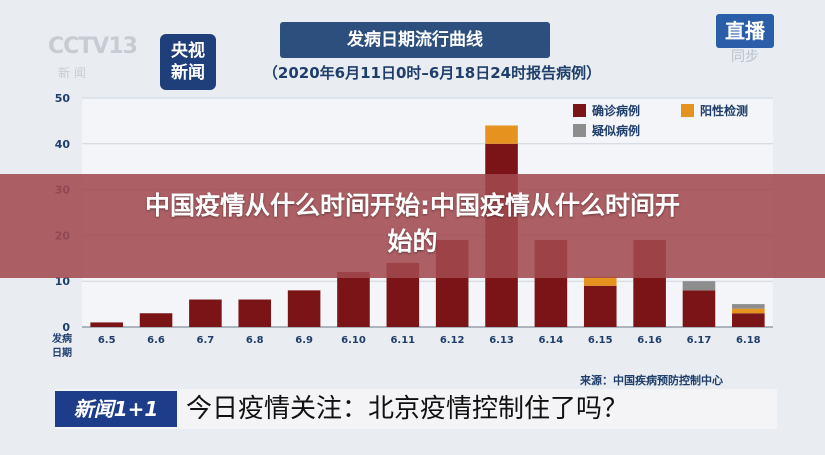 The image size is (825, 455). What do you see at coordinates (103, 60) in the screenshot?
I see `cctv-logo: CCTV13 新 闻` at bounding box center [103, 60].